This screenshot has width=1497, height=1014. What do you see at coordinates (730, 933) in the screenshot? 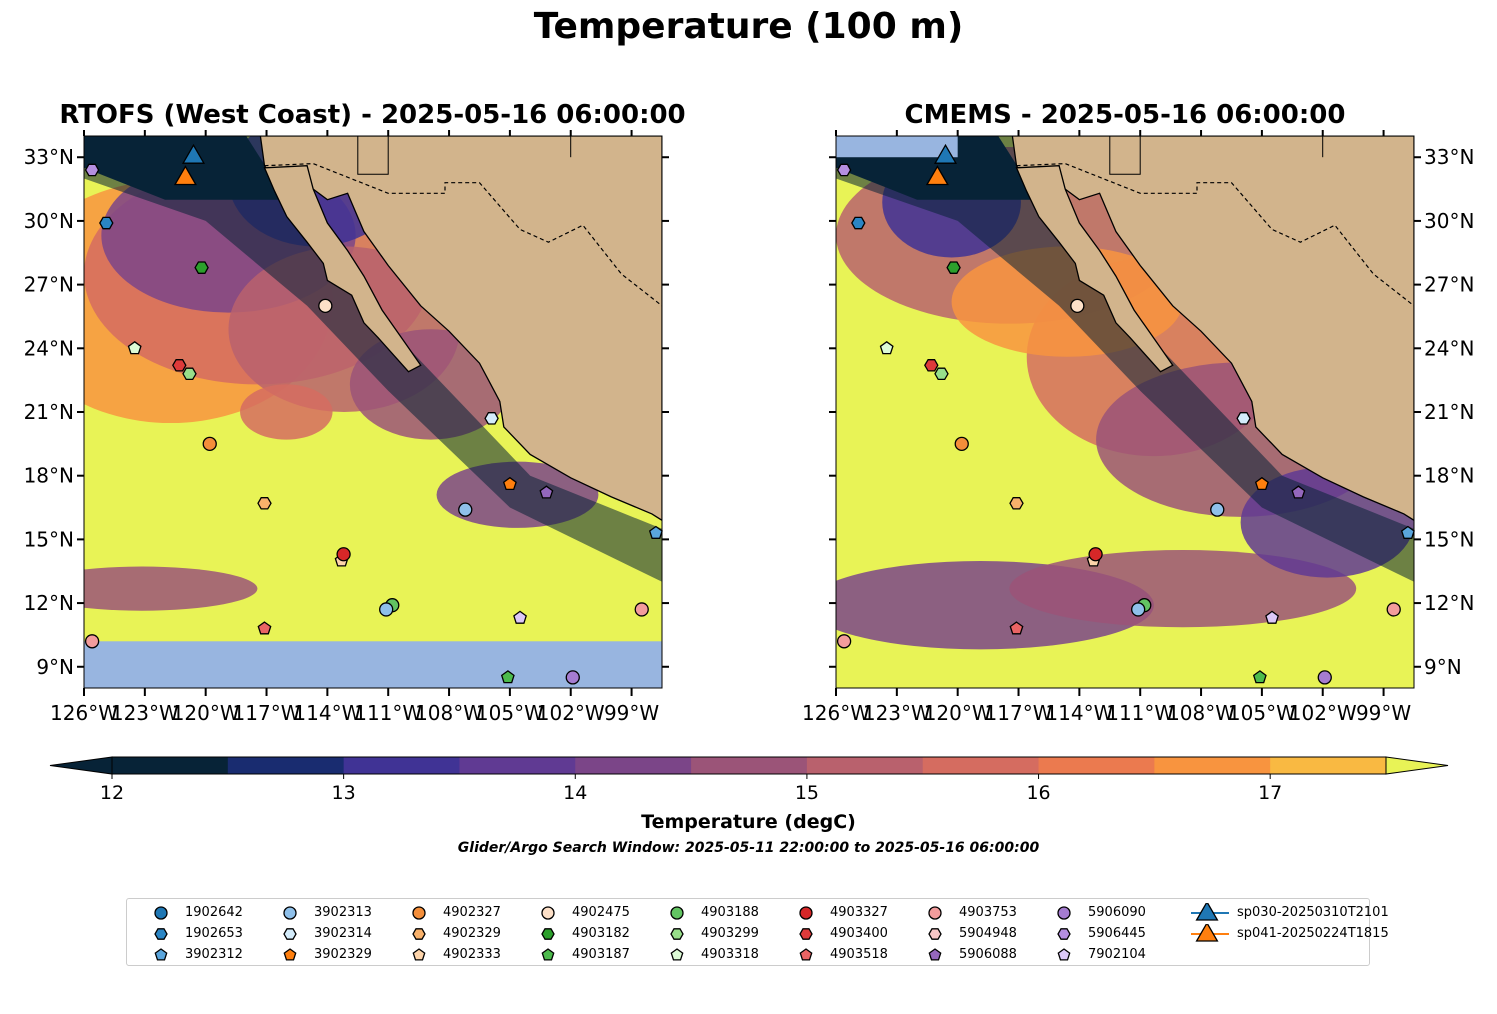
I see `legend-label: 4903299` at bounding box center [730, 933].